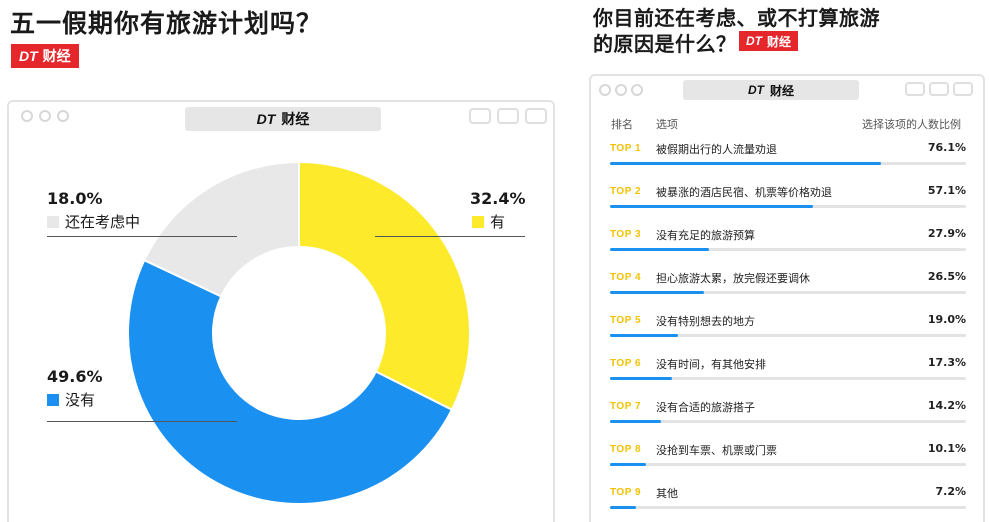 Image resolution: width=989 pixels, height=522 pixels. Describe the element at coordinates (788, 334) in the screenshot. I see `table-row: TOP 5 没有特别想去的地方 19.0%` at that location.